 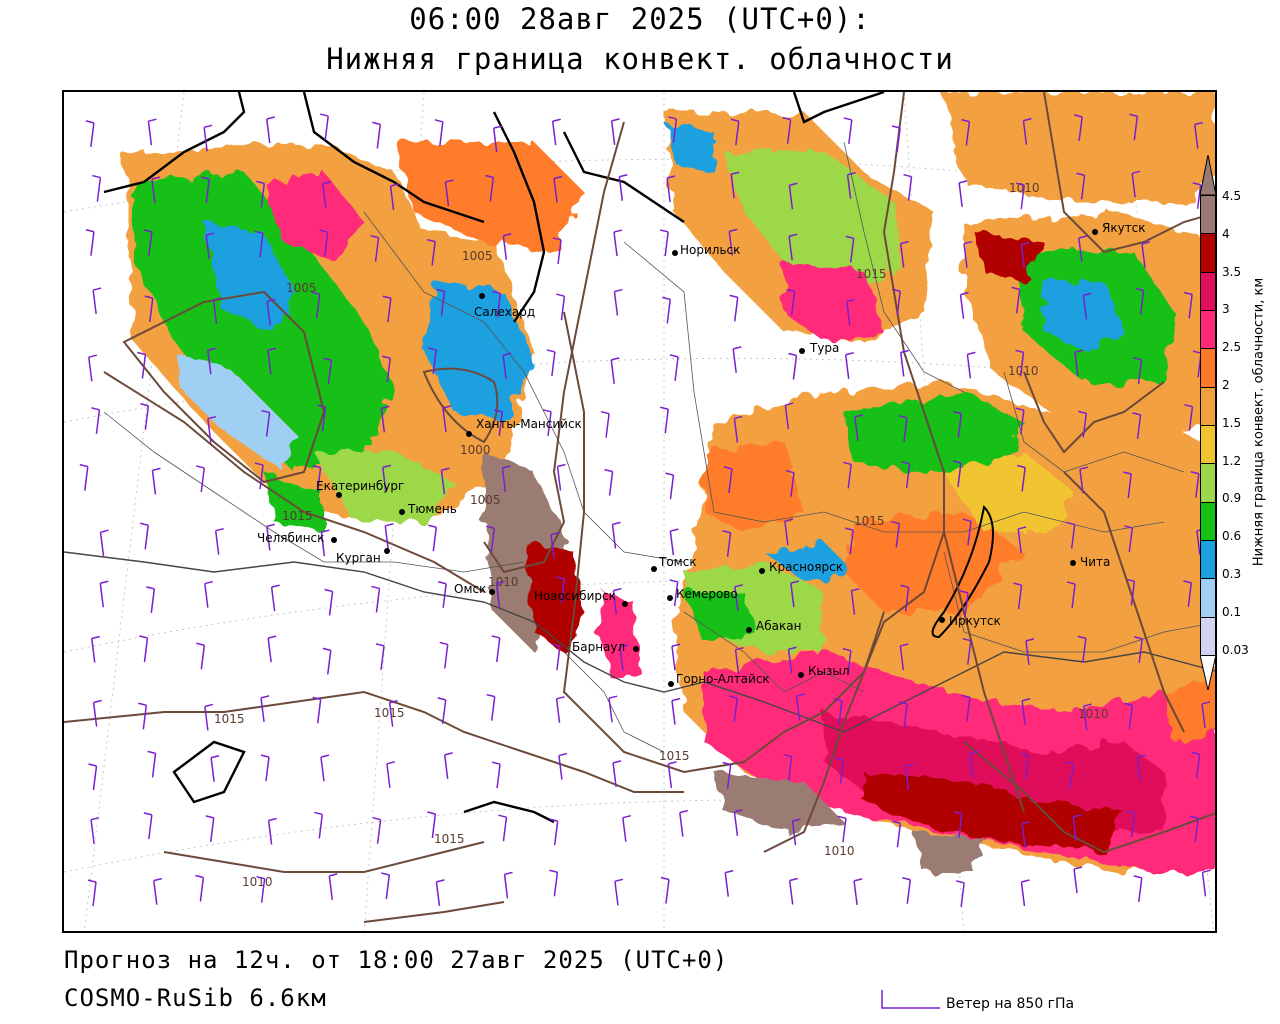 I want to click on isobar-label: 1010, so click(x=1093, y=714).